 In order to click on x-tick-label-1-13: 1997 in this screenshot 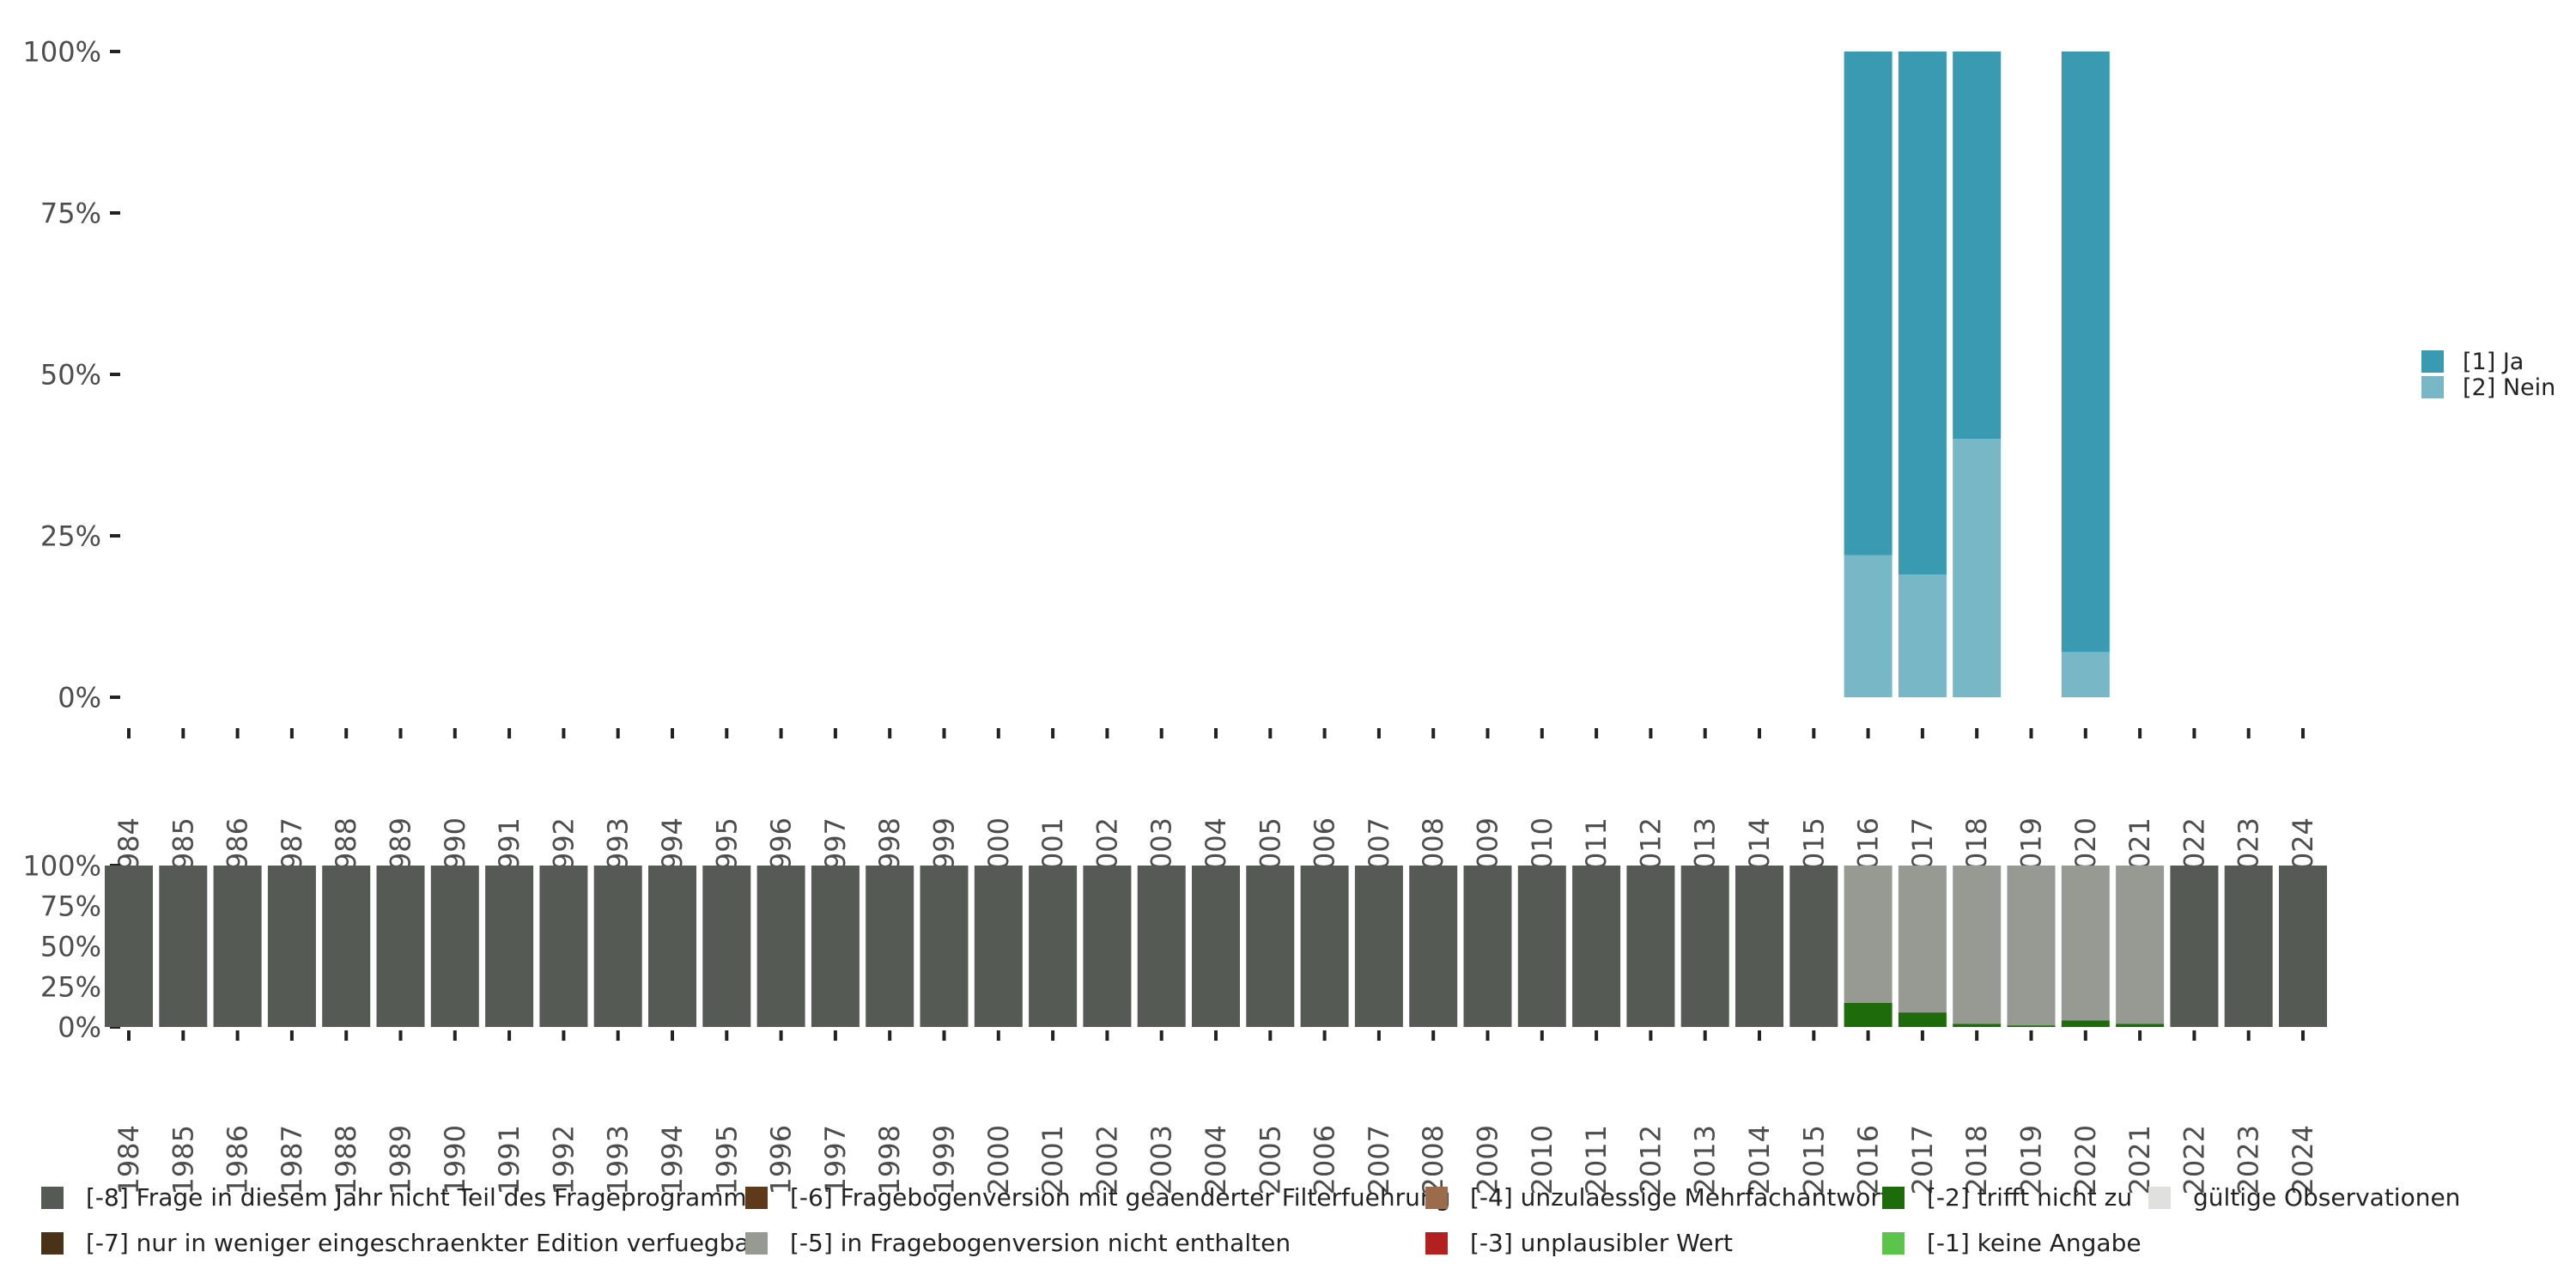, I will do `click(835, 1159)`.